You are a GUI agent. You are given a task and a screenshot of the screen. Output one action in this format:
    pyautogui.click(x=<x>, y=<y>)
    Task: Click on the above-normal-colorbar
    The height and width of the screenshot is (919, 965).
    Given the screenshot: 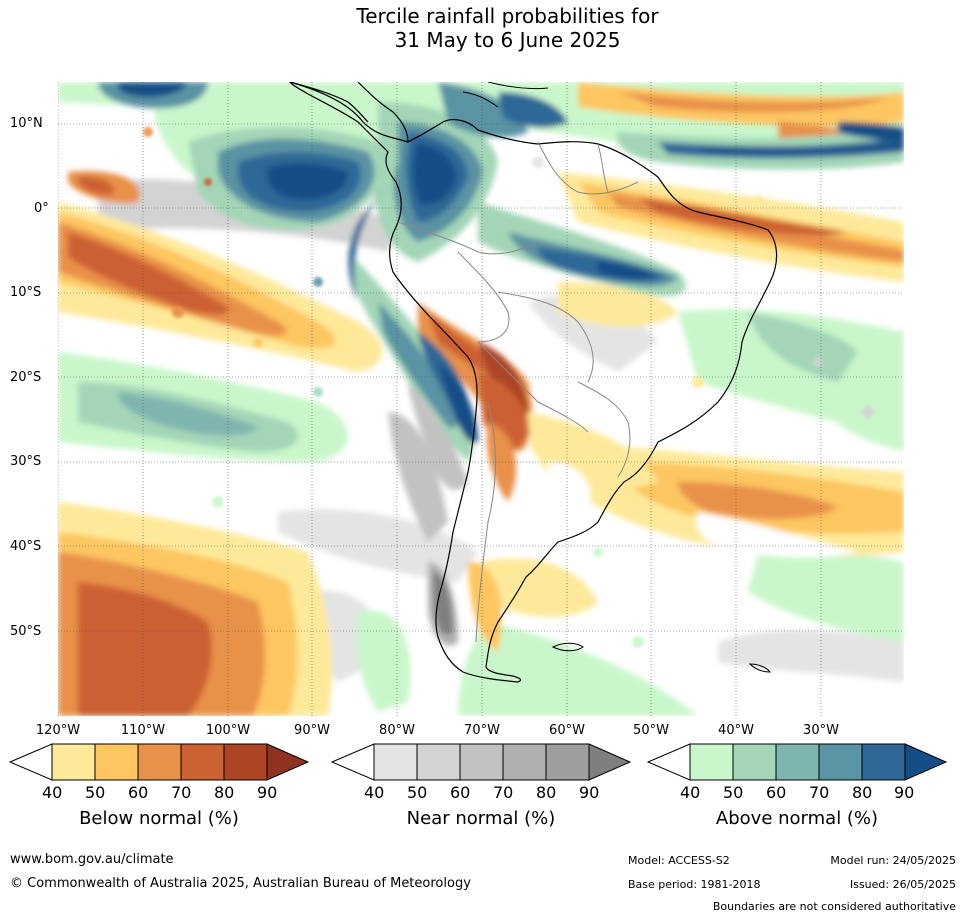 What is the action you would take?
    pyautogui.click(x=797, y=762)
    